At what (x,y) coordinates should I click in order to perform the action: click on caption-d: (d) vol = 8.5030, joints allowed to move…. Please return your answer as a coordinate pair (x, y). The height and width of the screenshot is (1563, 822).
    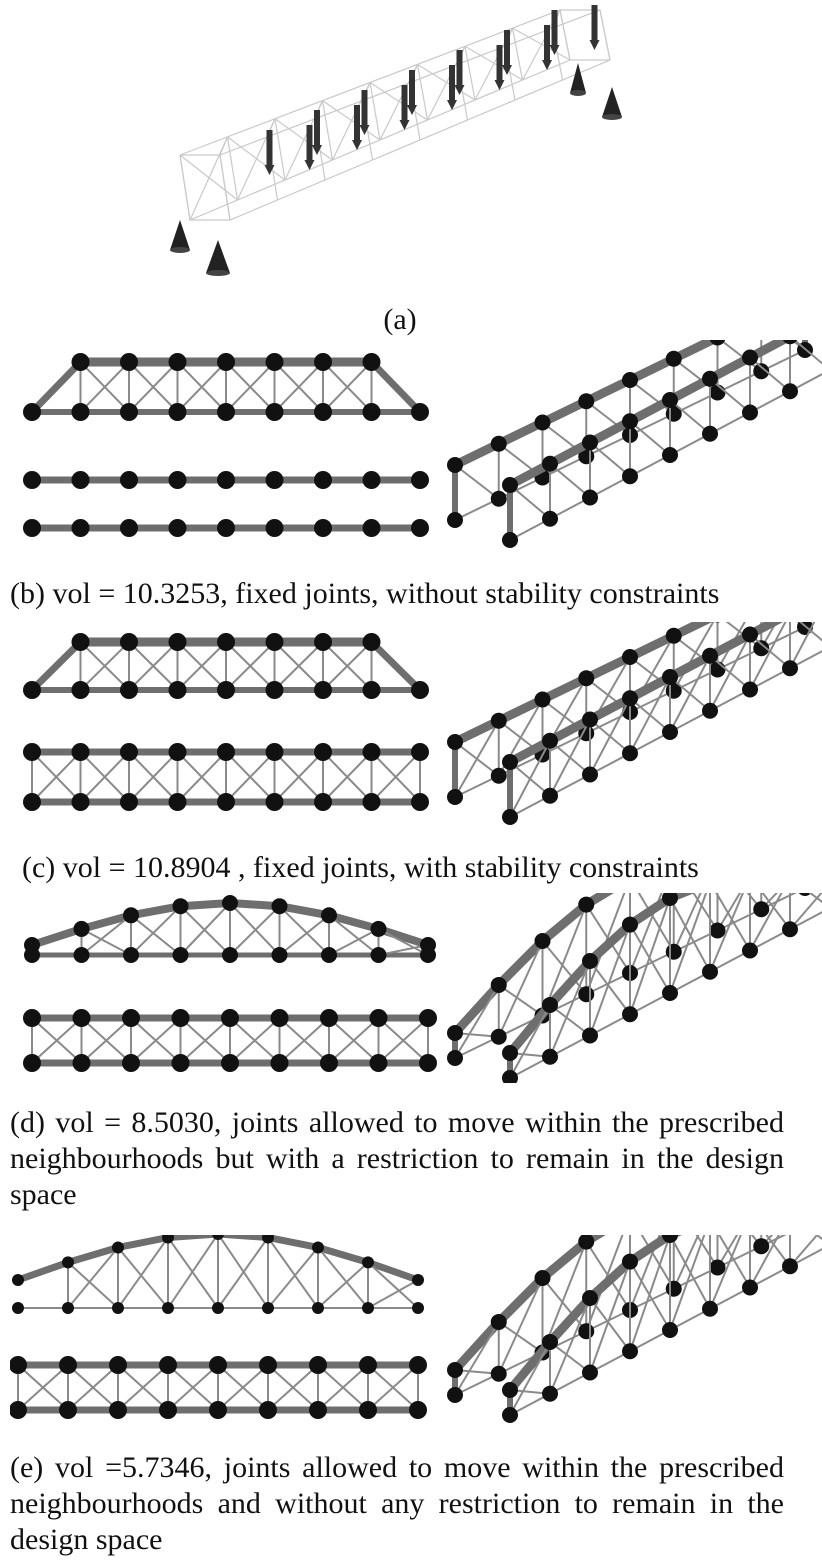
    Looking at the image, I should click on (397, 1158).